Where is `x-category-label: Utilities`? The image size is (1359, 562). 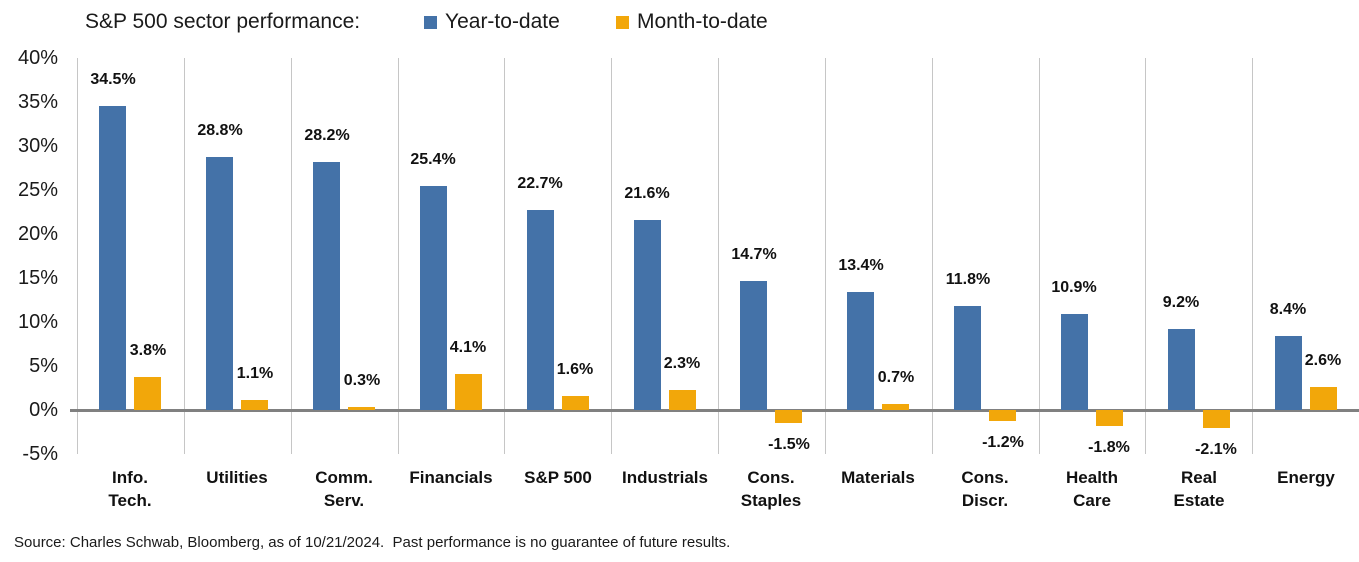
x-category-label: Utilities is located at coordinates (237, 477).